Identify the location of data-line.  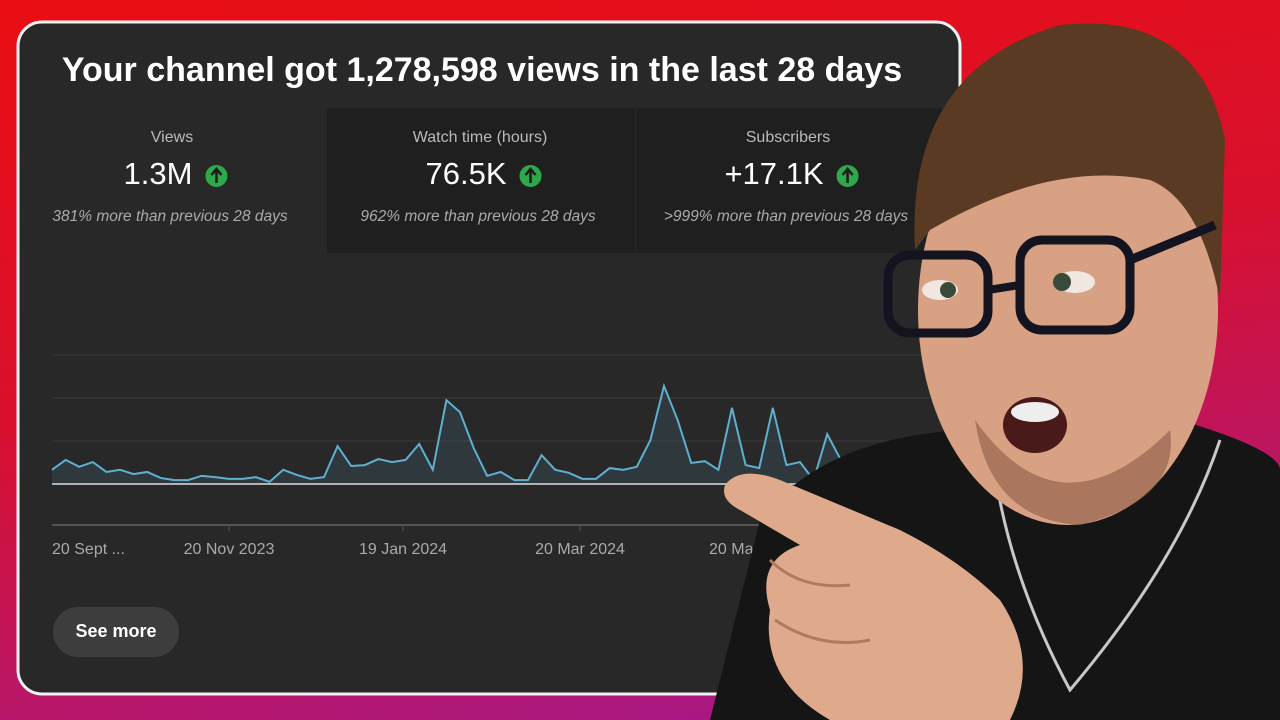
(446, 432).